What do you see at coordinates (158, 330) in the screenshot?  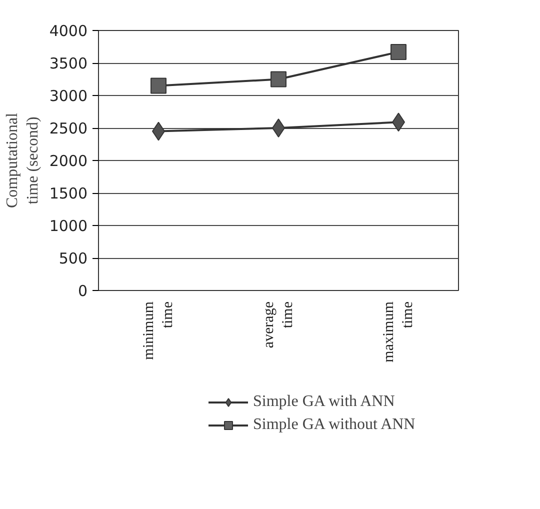 I see `x-tick-label: minimum time` at bounding box center [158, 330].